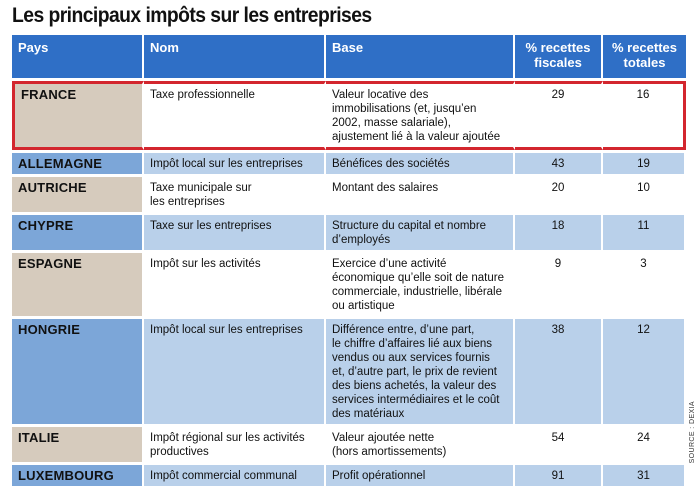 The image size is (700, 489). I want to click on cell-fiscales: 54, so click(559, 444).